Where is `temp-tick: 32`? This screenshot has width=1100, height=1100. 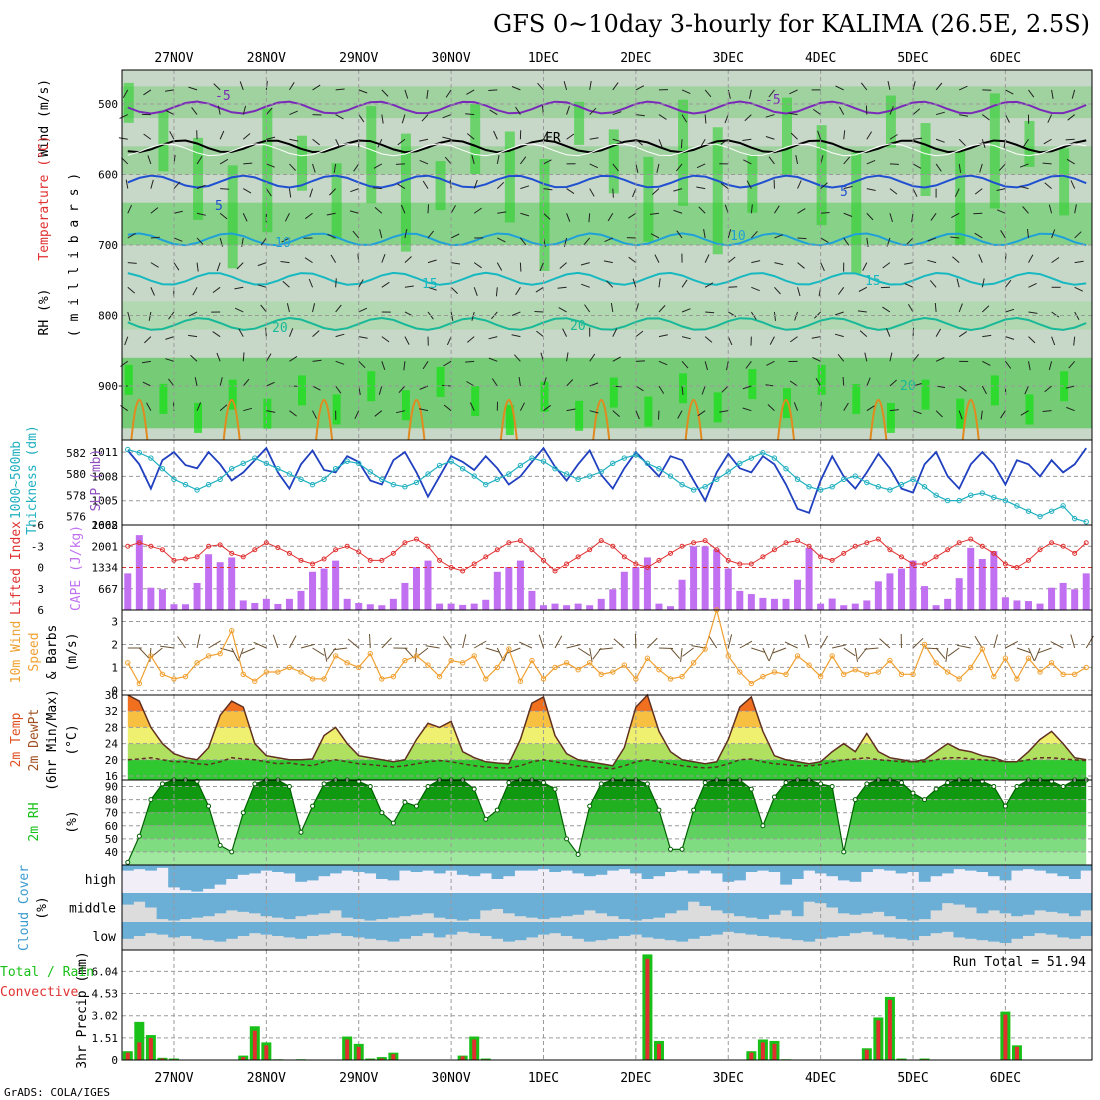
temp-tick: 32 is located at coordinates (111, 711).